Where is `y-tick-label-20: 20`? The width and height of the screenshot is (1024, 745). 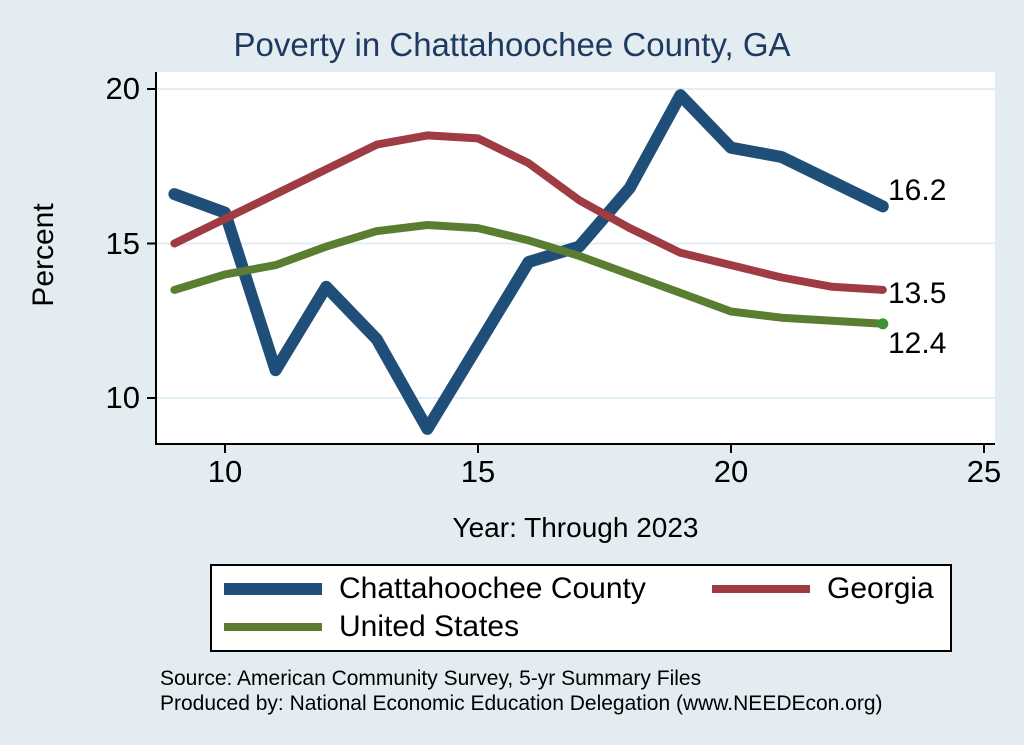
y-tick-label-20: 20 is located at coordinates (122, 88).